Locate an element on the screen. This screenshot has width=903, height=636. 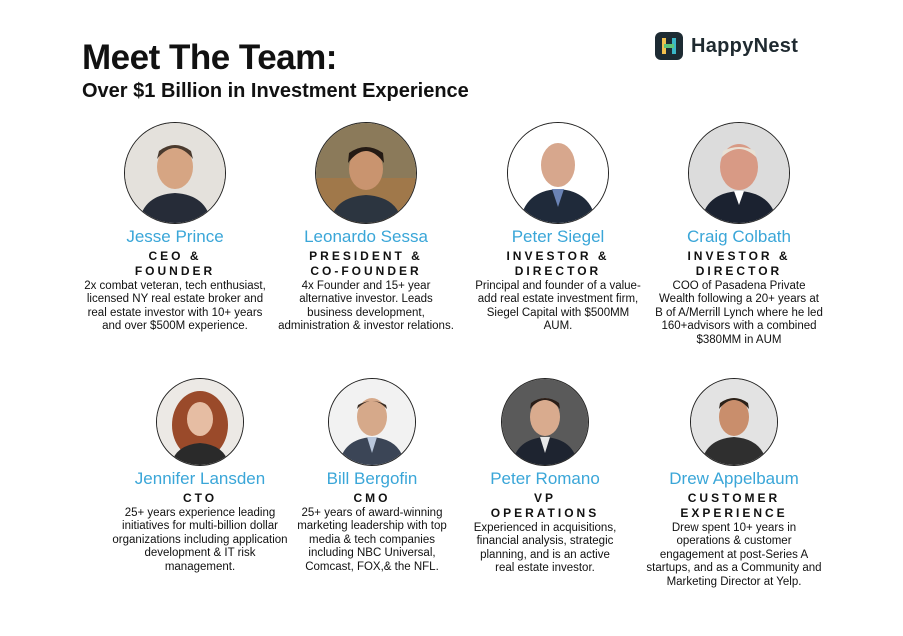
member-name: Leonardo Sessa is located at coordinates (366, 236).